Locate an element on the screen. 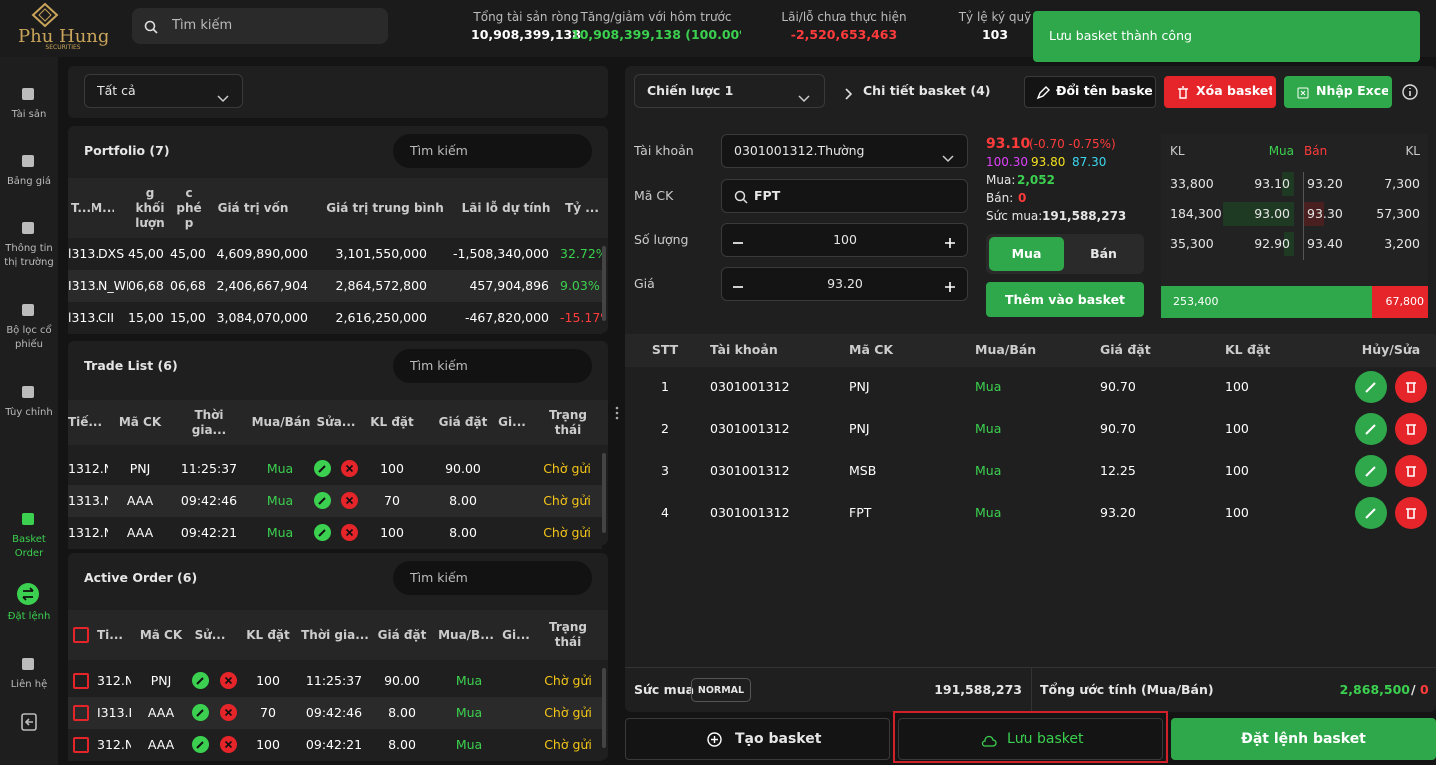 Image resolution: width=1436 pixels, height=765 pixels. rename-button is located at coordinates (1090, 92).